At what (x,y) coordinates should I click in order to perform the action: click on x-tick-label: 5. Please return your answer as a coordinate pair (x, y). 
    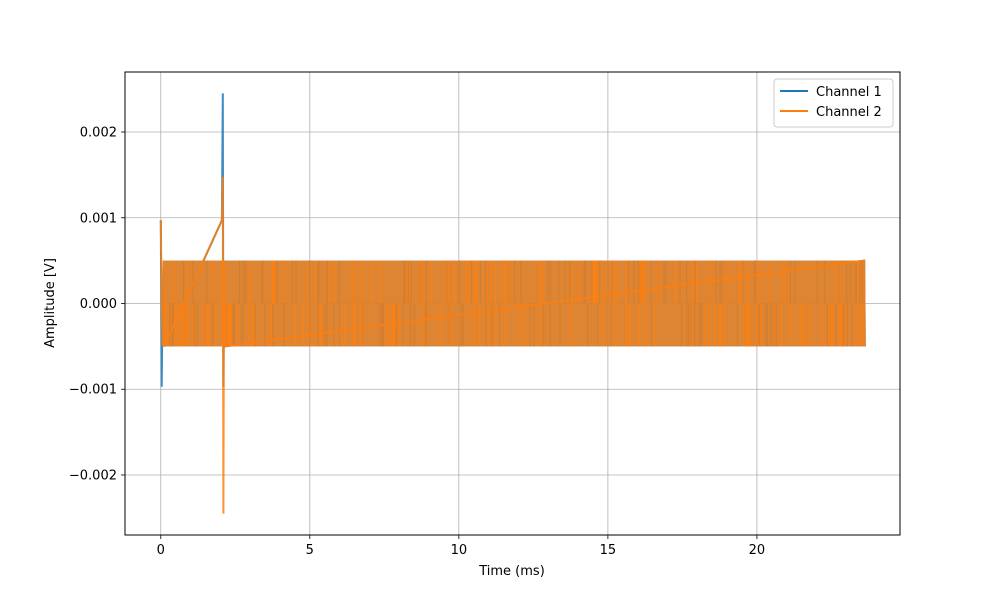
    Looking at the image, I should click on (310, 550).